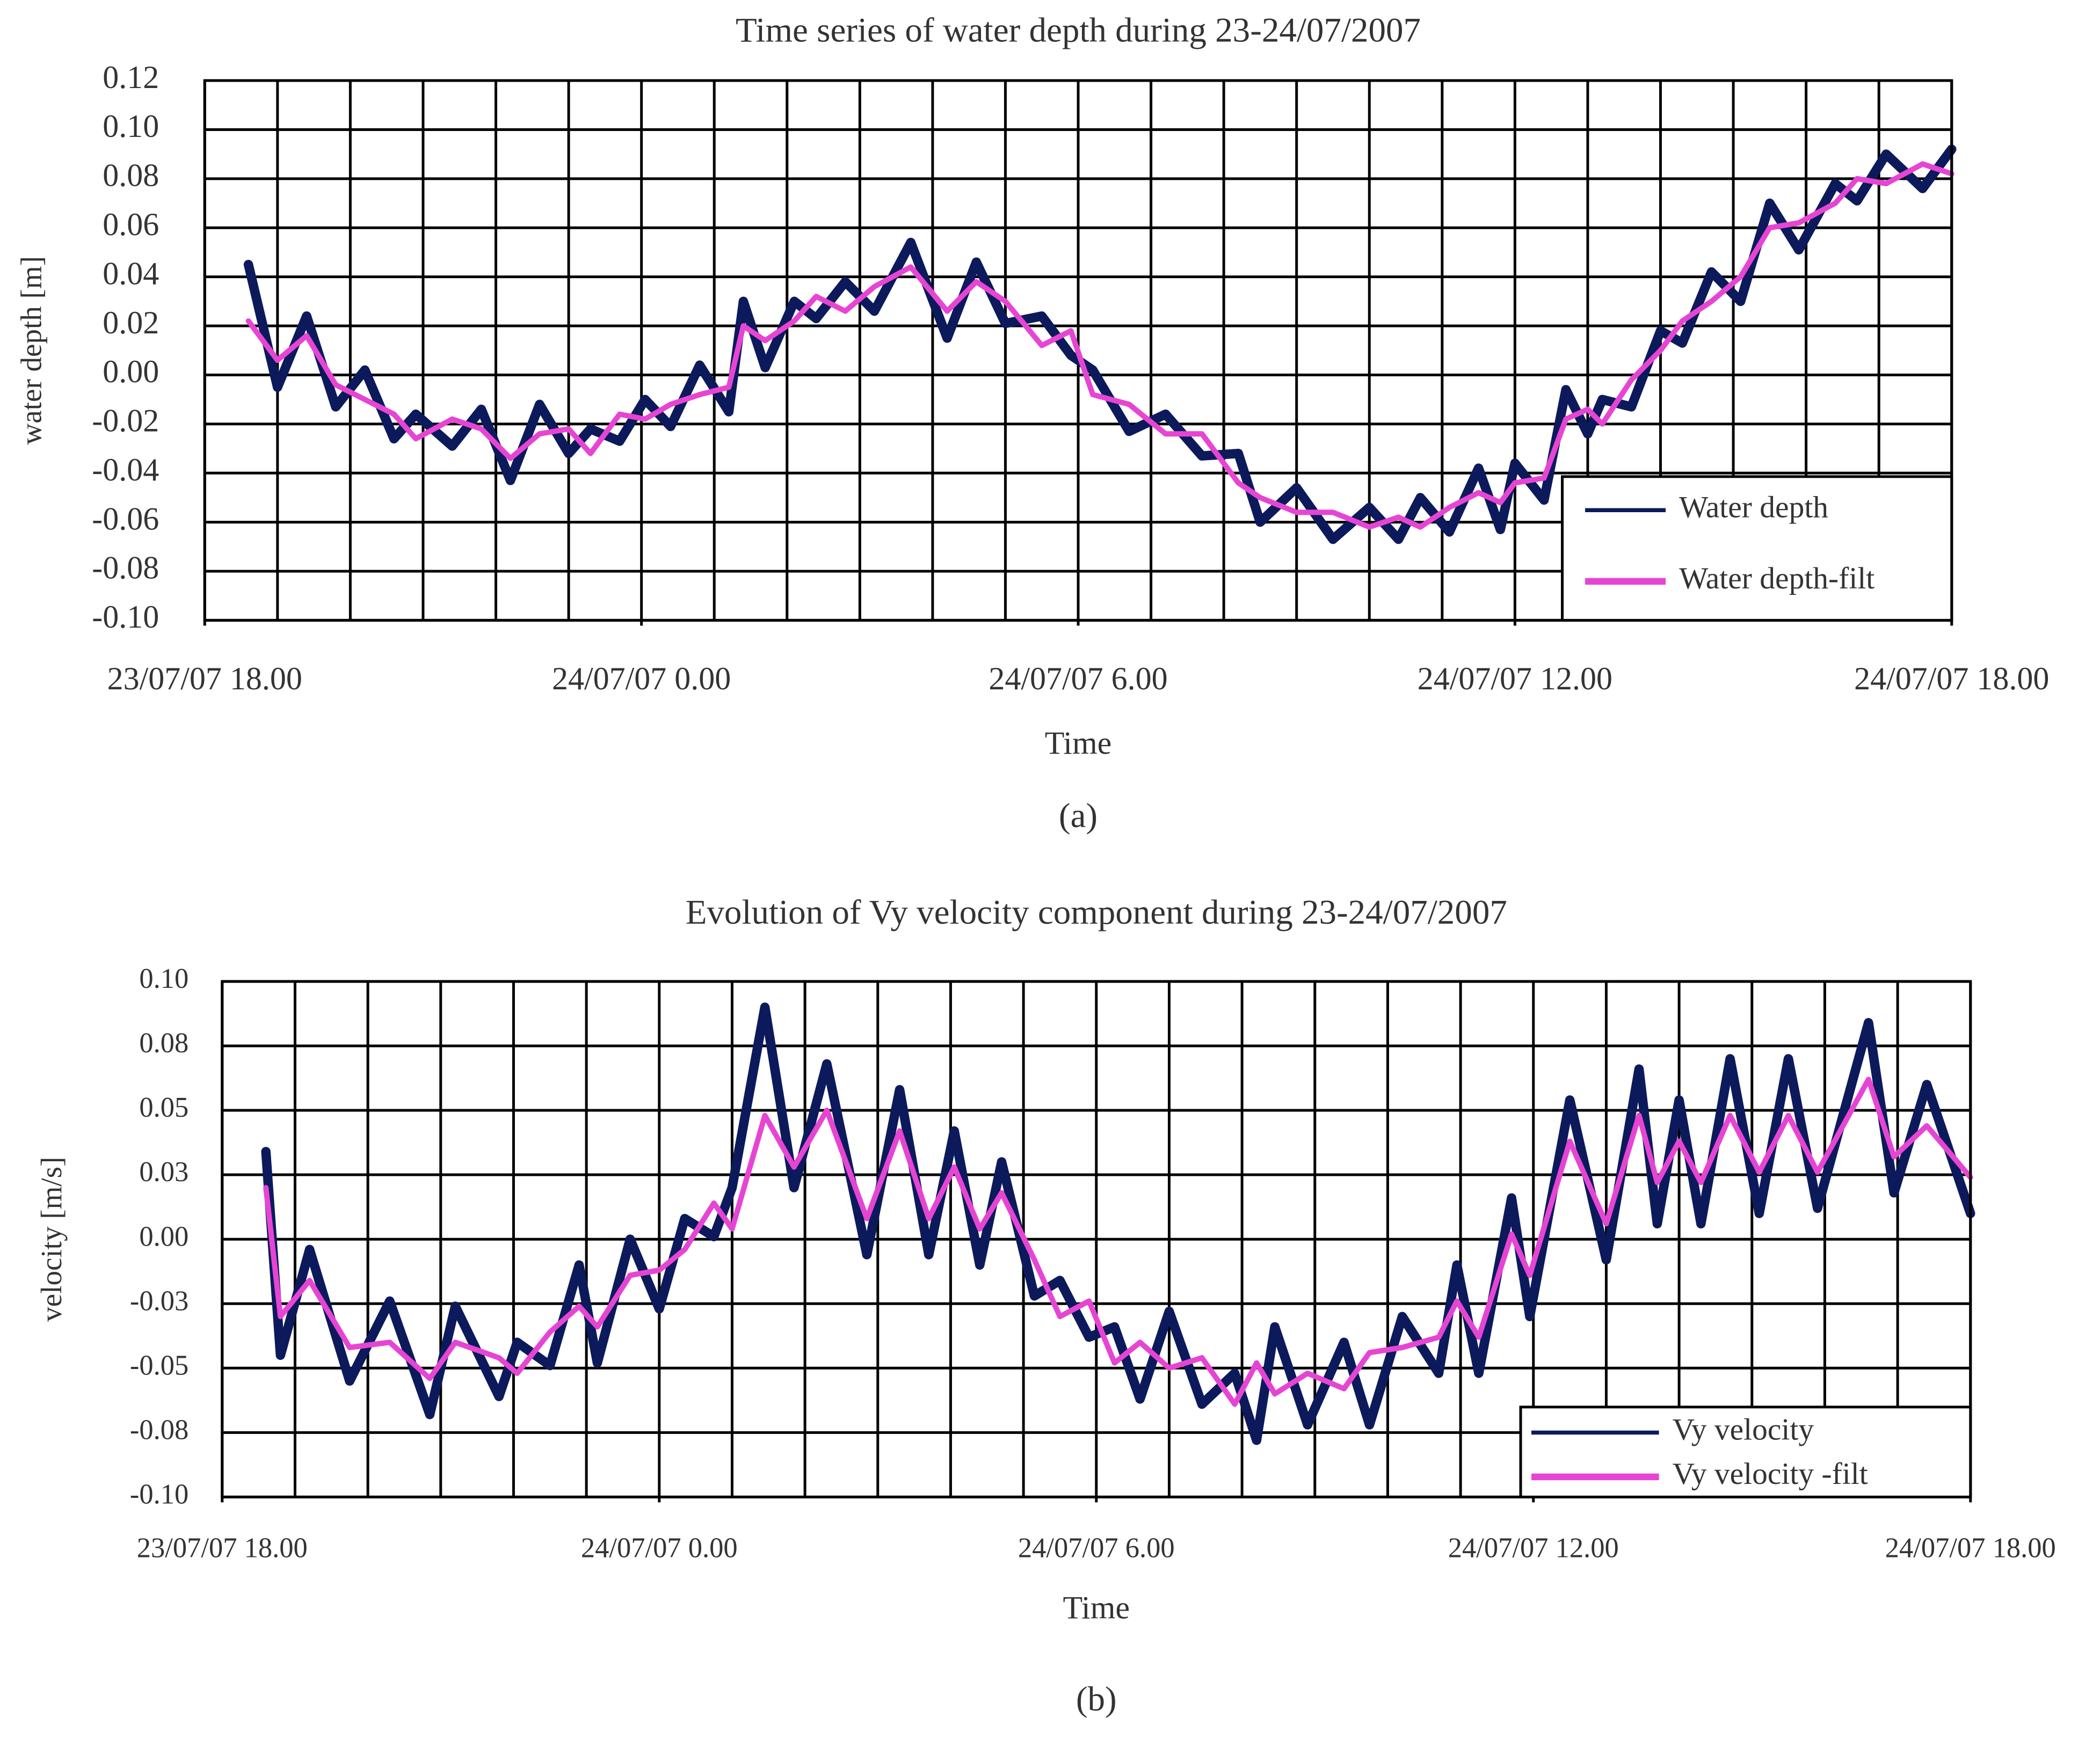  What do you see at coordinates (131, 273) in the screenshot?
I see `y-tick-label: 0.04` at bounding box center [131, 273].